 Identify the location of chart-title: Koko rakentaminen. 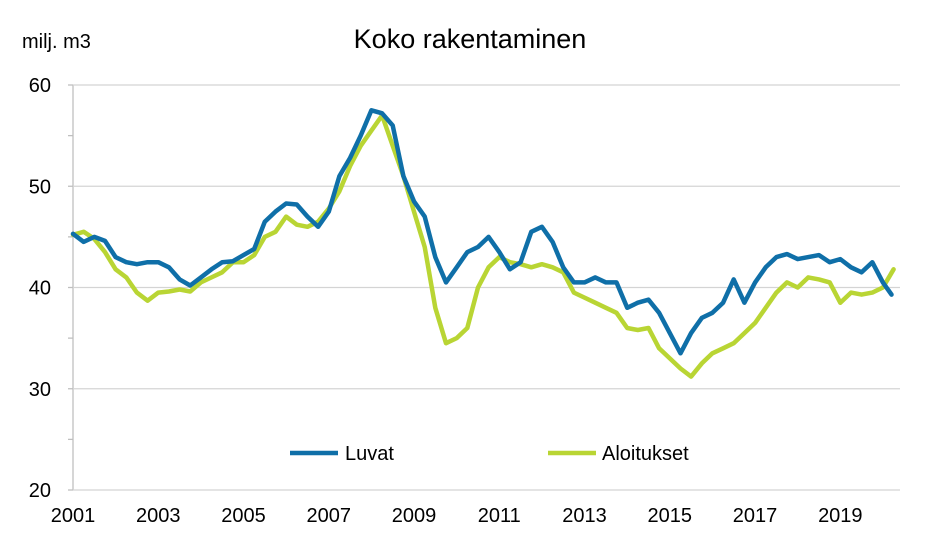
(470, 39).